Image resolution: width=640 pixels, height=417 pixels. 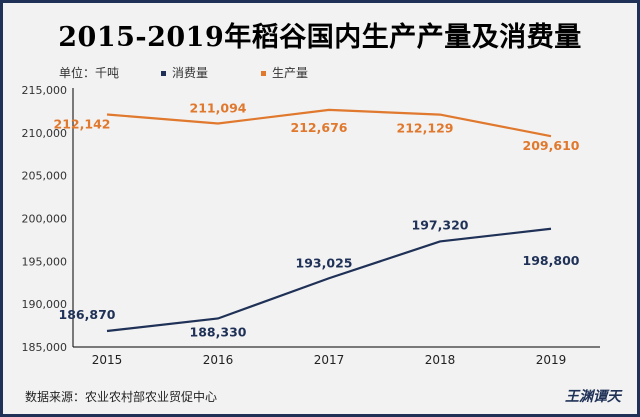 What do you see at coordinates (329, 360) in the screenshot?
I see `x-tick-label: 2017` at bounding box center [329, 360].